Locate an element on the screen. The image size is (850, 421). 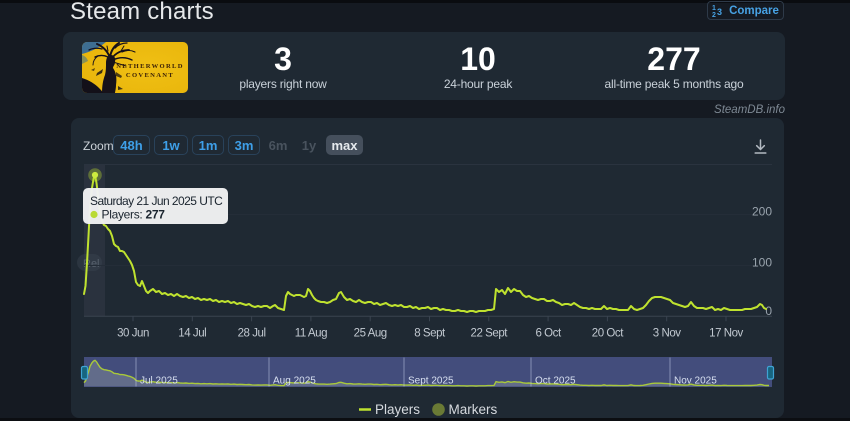
svg-text: Rel is located at coordinates (91, 264).